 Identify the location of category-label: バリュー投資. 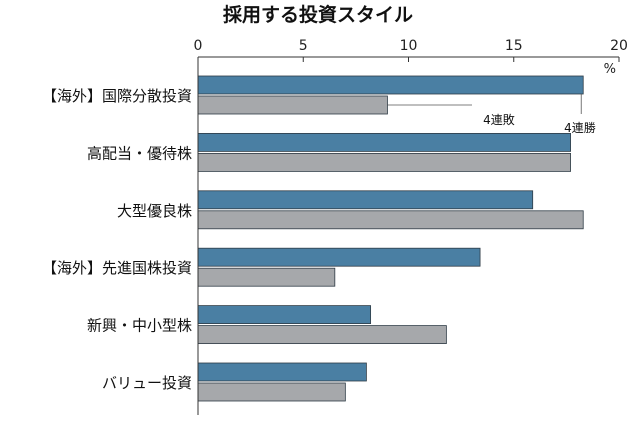
(147, 383).